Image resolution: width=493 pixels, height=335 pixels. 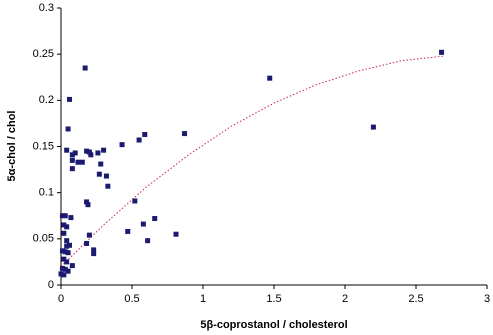 I want to click on y-tick-label: 0.25, so click(x=43, y=54).